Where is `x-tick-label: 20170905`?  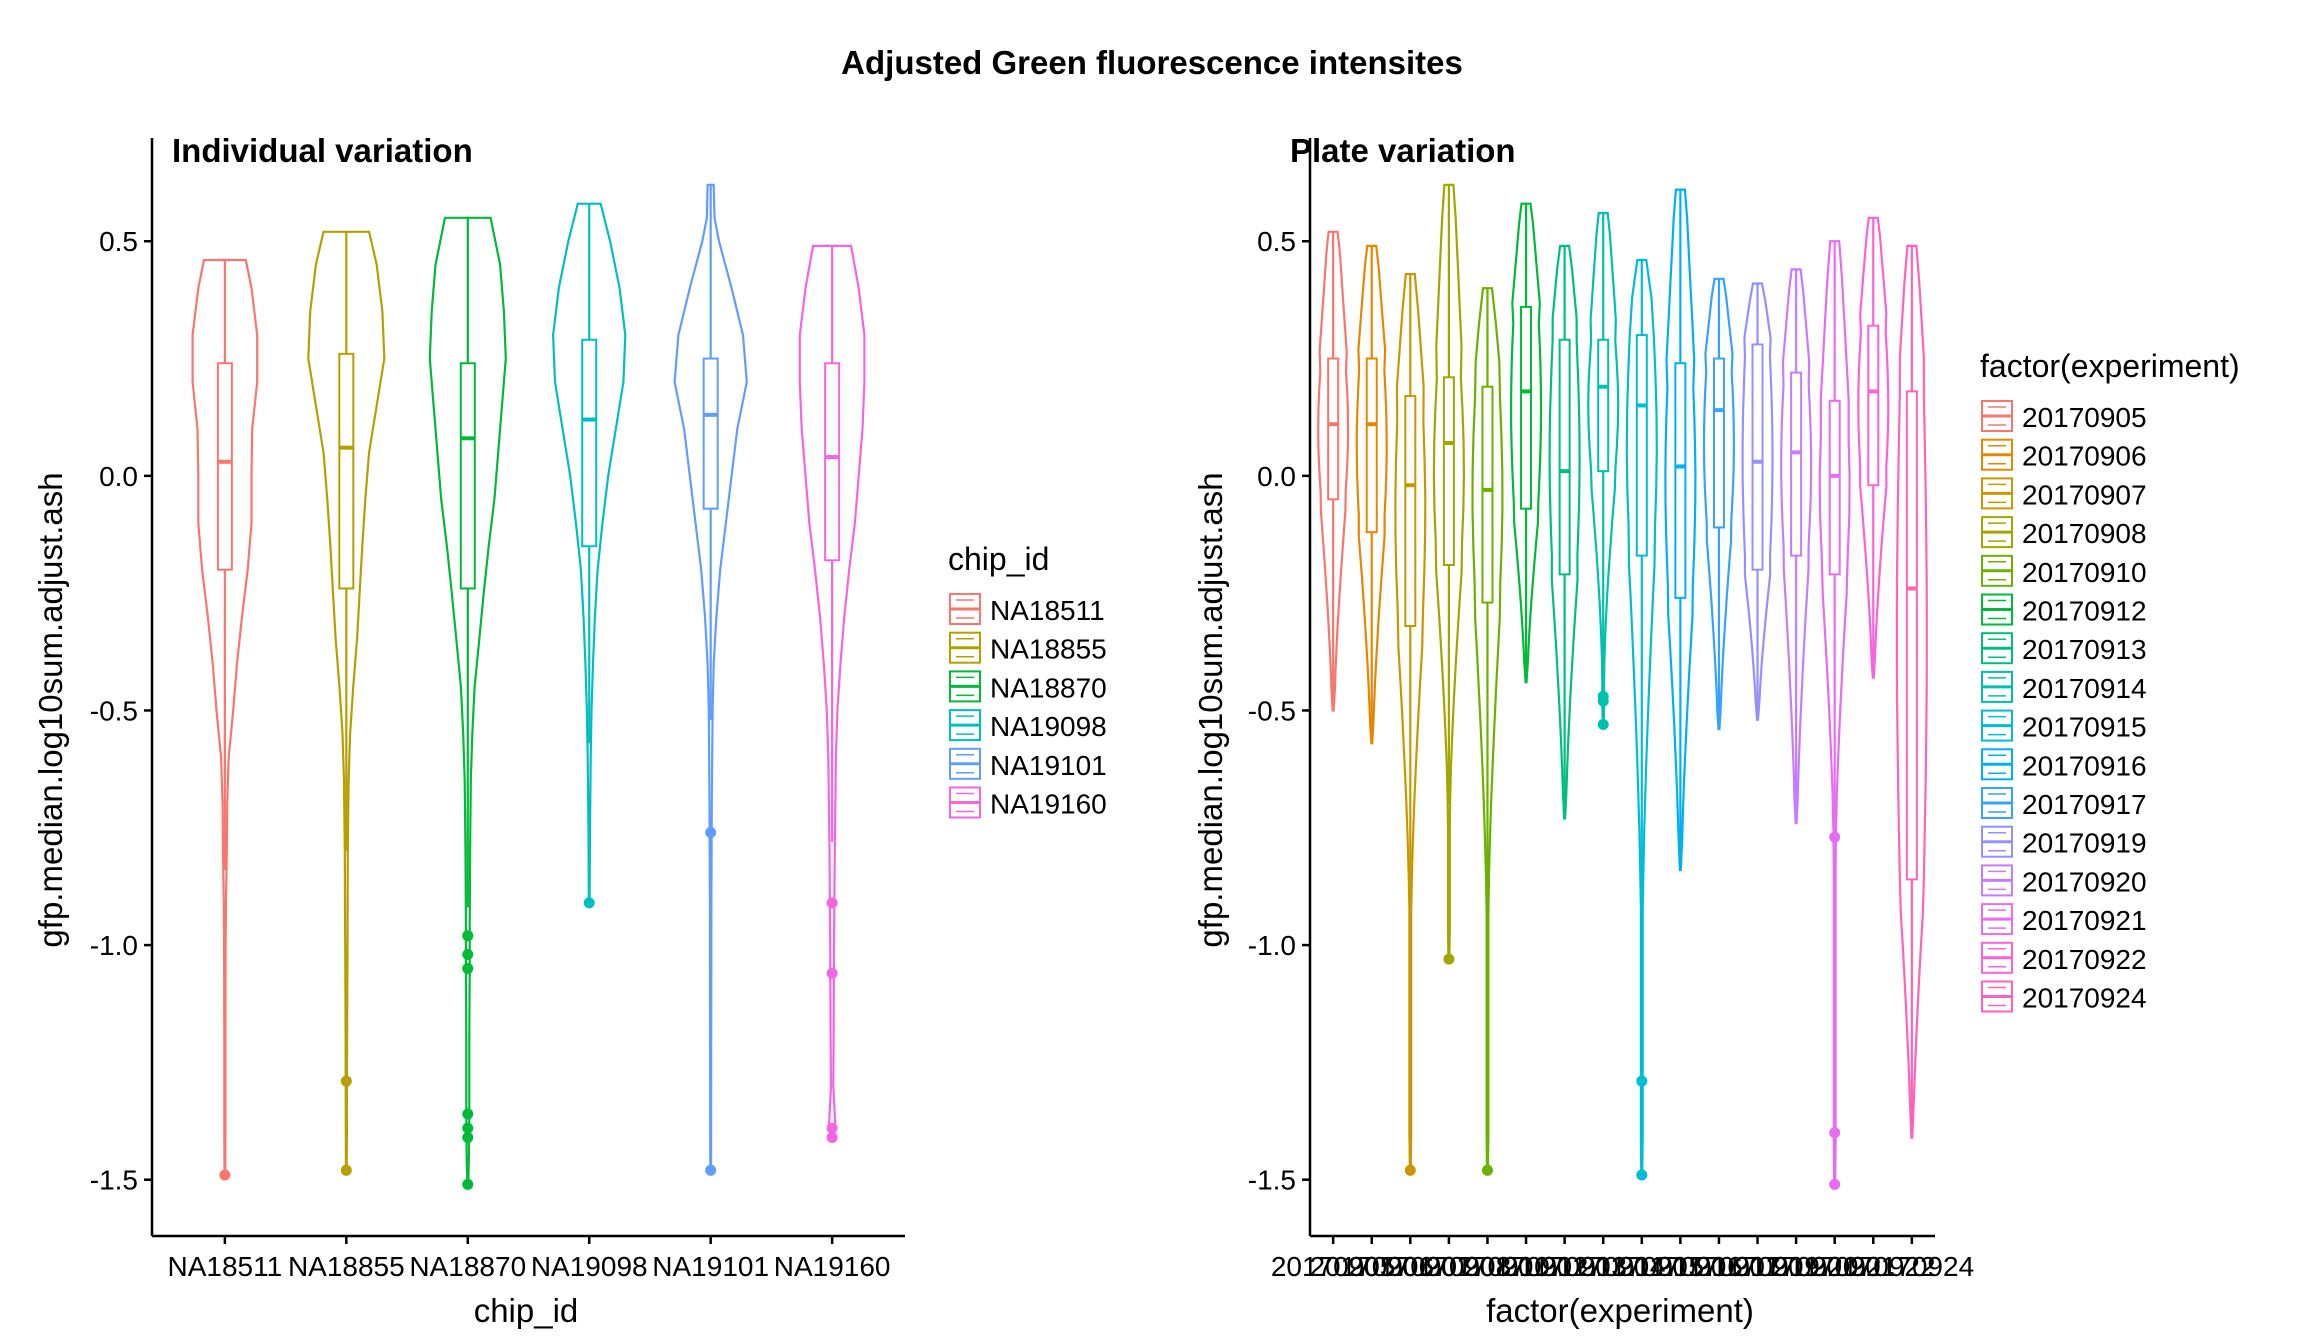
x-tick-label: 20170905 is located at coordinates (1333, 1266).